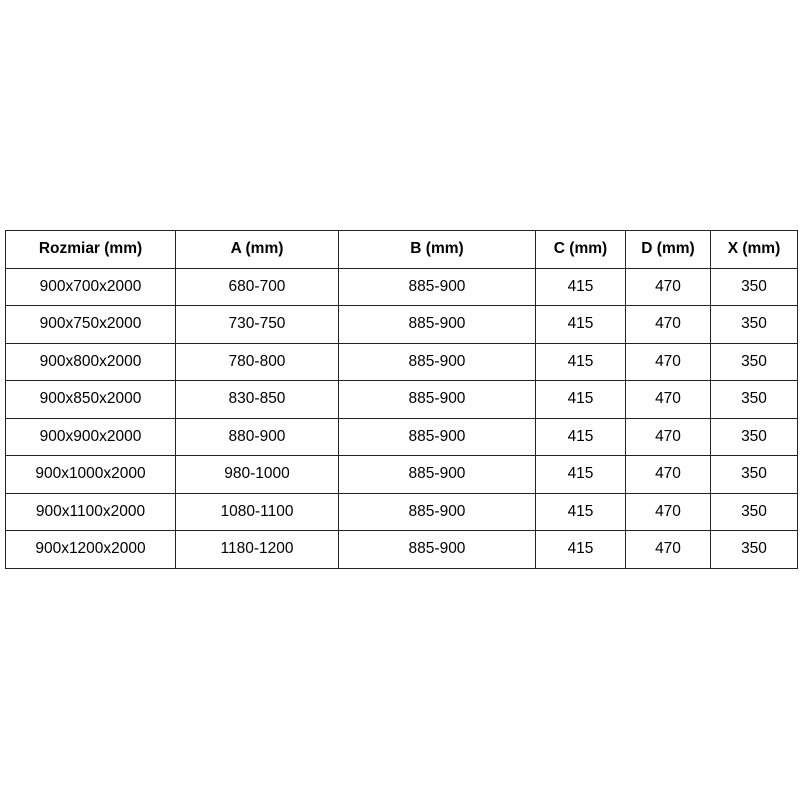 Image resolution: width=800 pixels, height=800 pixels. I want to click on table-row: 900x1100x2000 1080-1100 885-900 415 470 350, so click(401, 511).